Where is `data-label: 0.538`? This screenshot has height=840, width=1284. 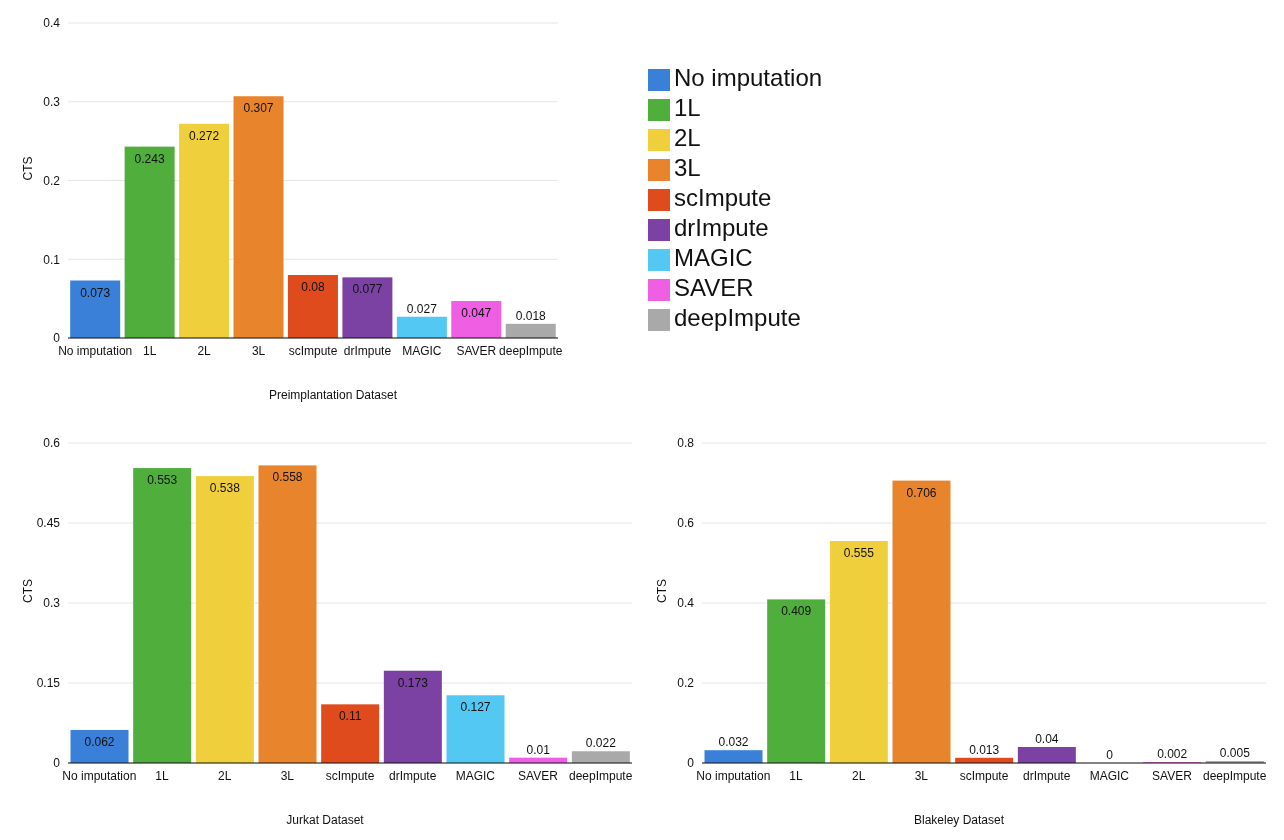 data-label: 0.538 is located at coordinates (225, 488).